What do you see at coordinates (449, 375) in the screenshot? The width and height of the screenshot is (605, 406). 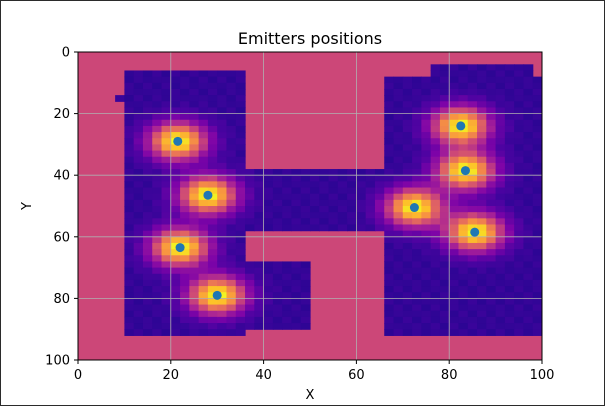 I see `x-tick-label: 80` at bounding box center [449, 375].